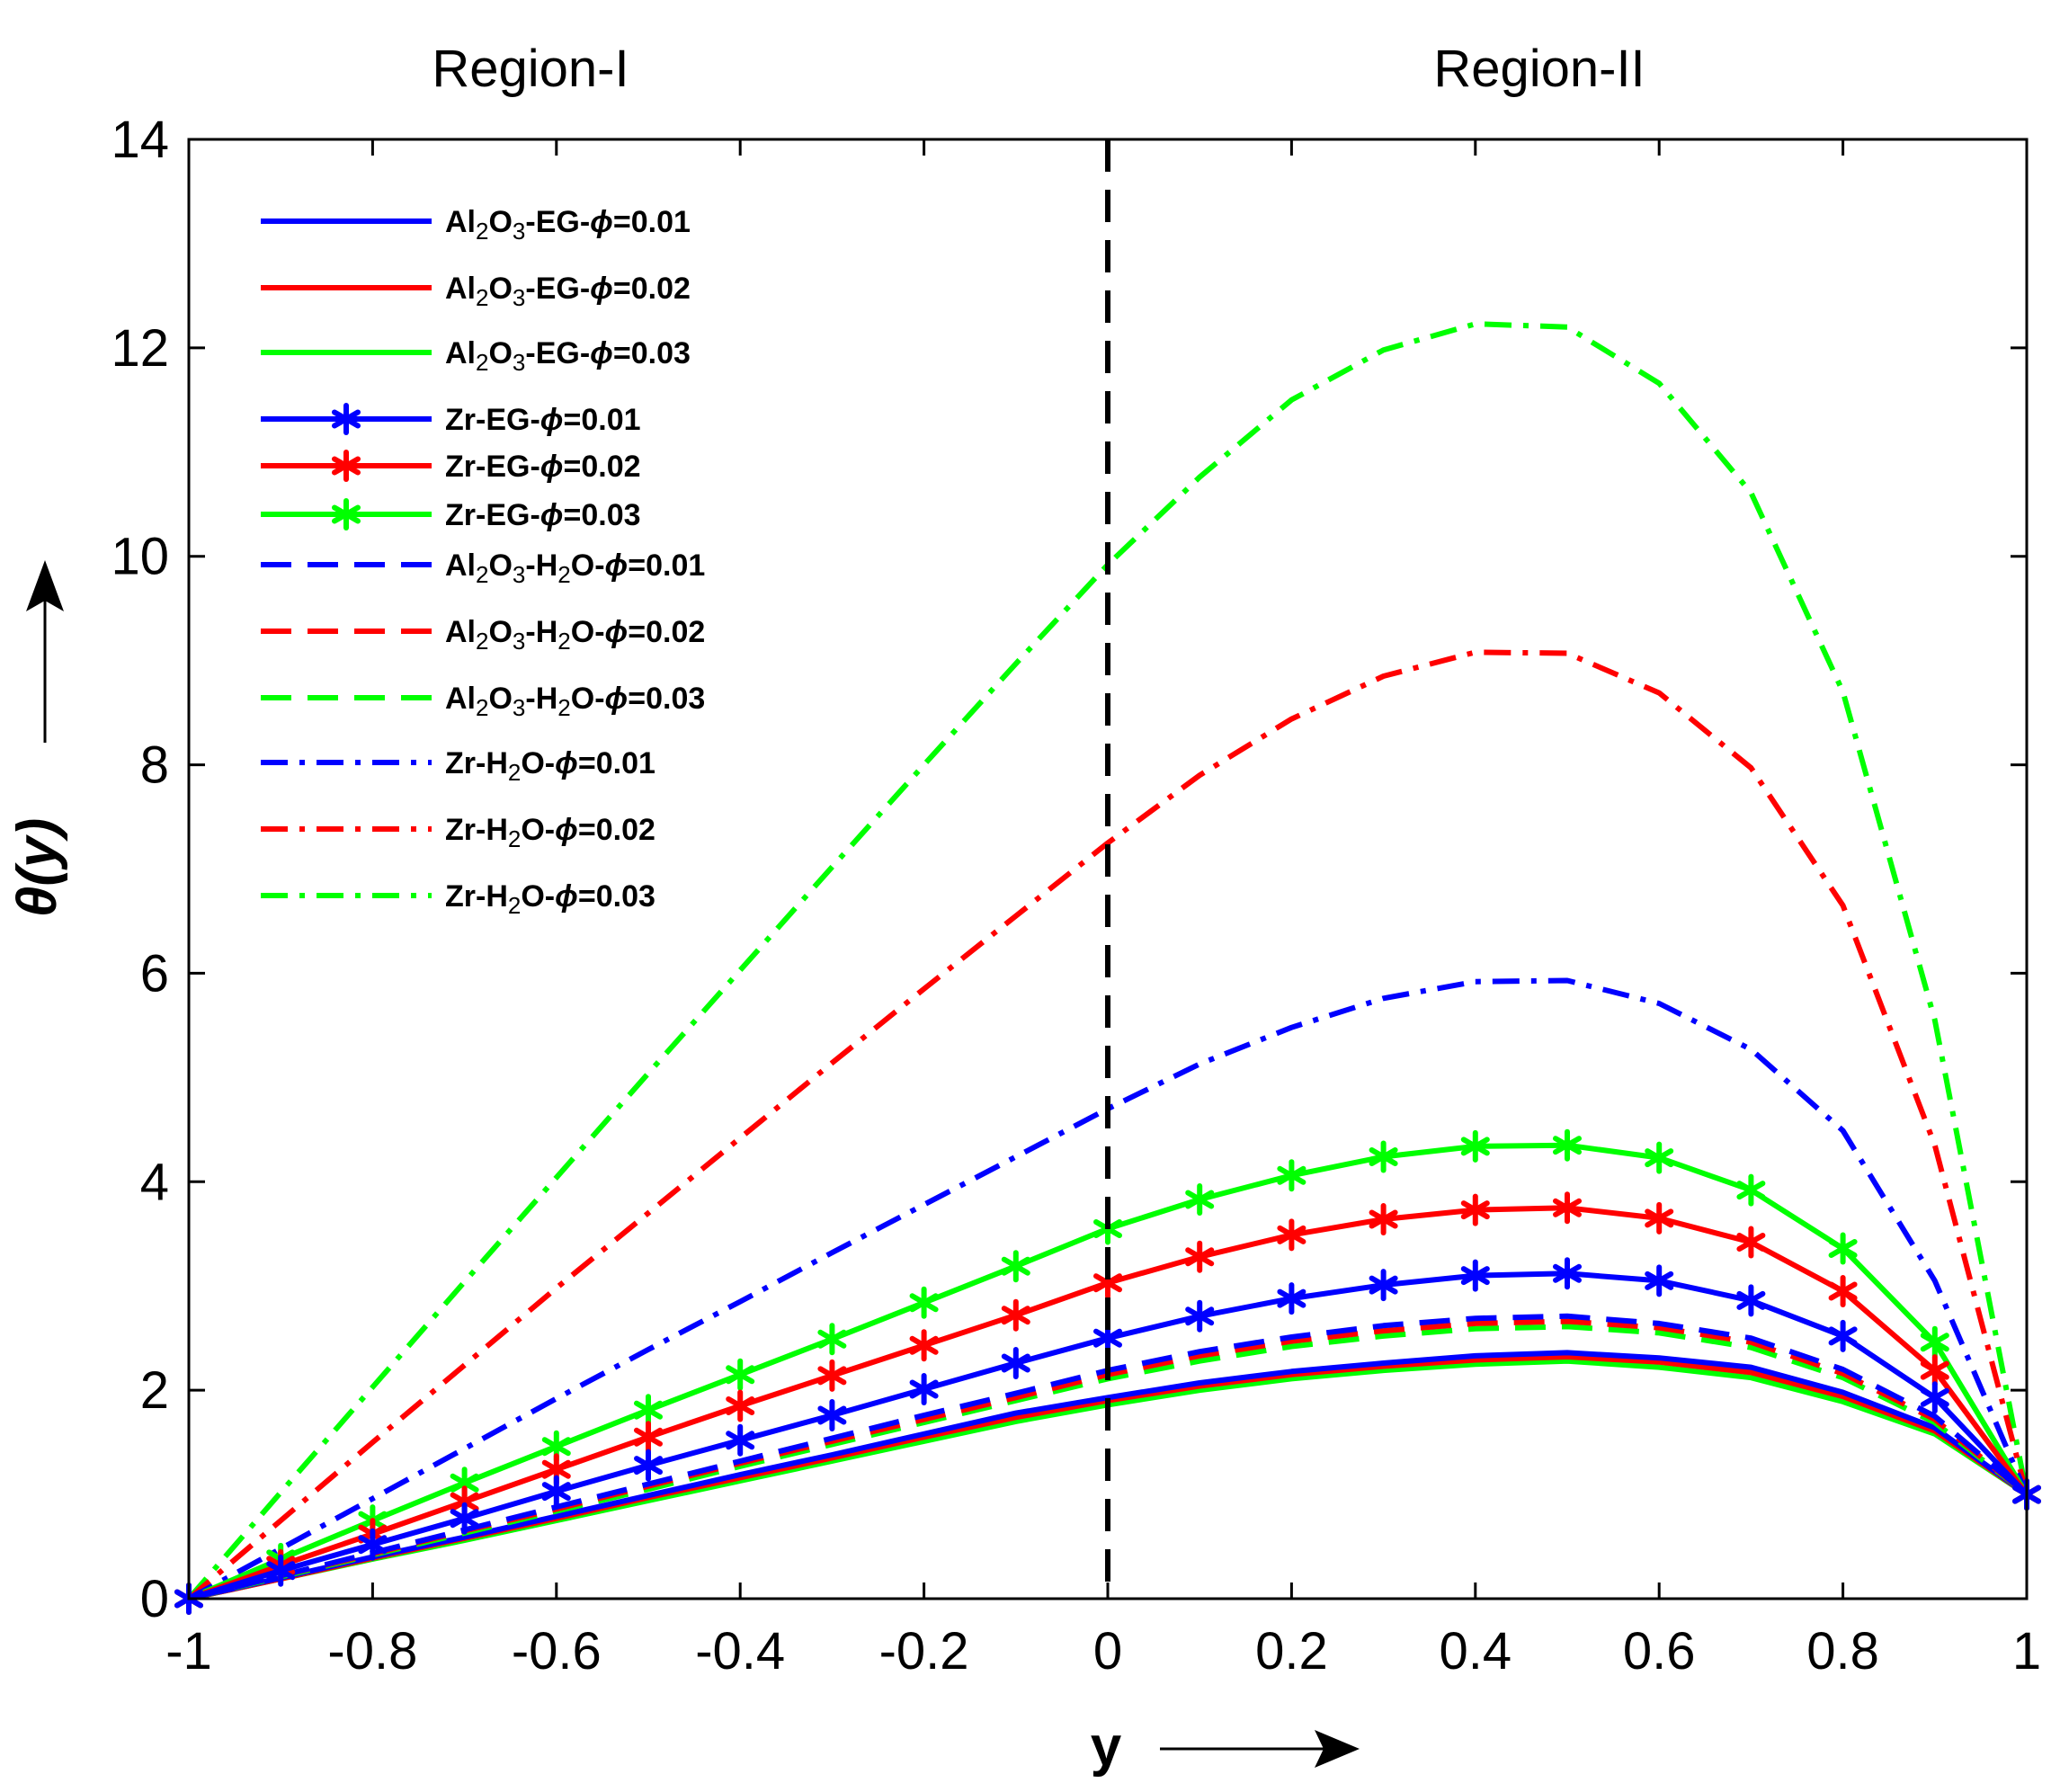 Image resolution: width=2060 pixels, height=1792 pixels. I want to click on legend-label: Zr-H2O-ϕ=0.01, so click(550, 766).